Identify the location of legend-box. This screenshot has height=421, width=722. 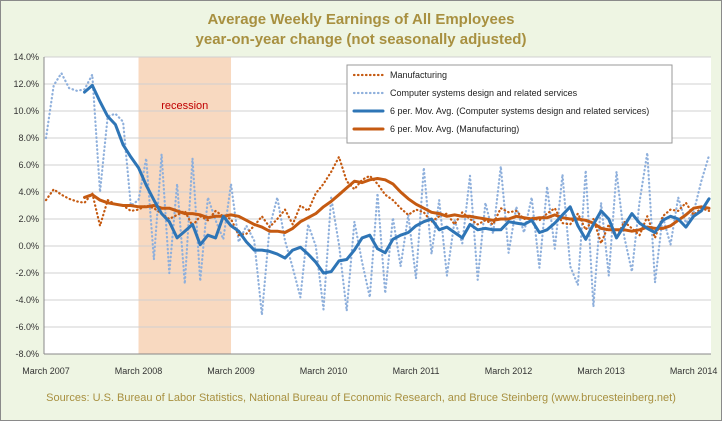
(509, 104).